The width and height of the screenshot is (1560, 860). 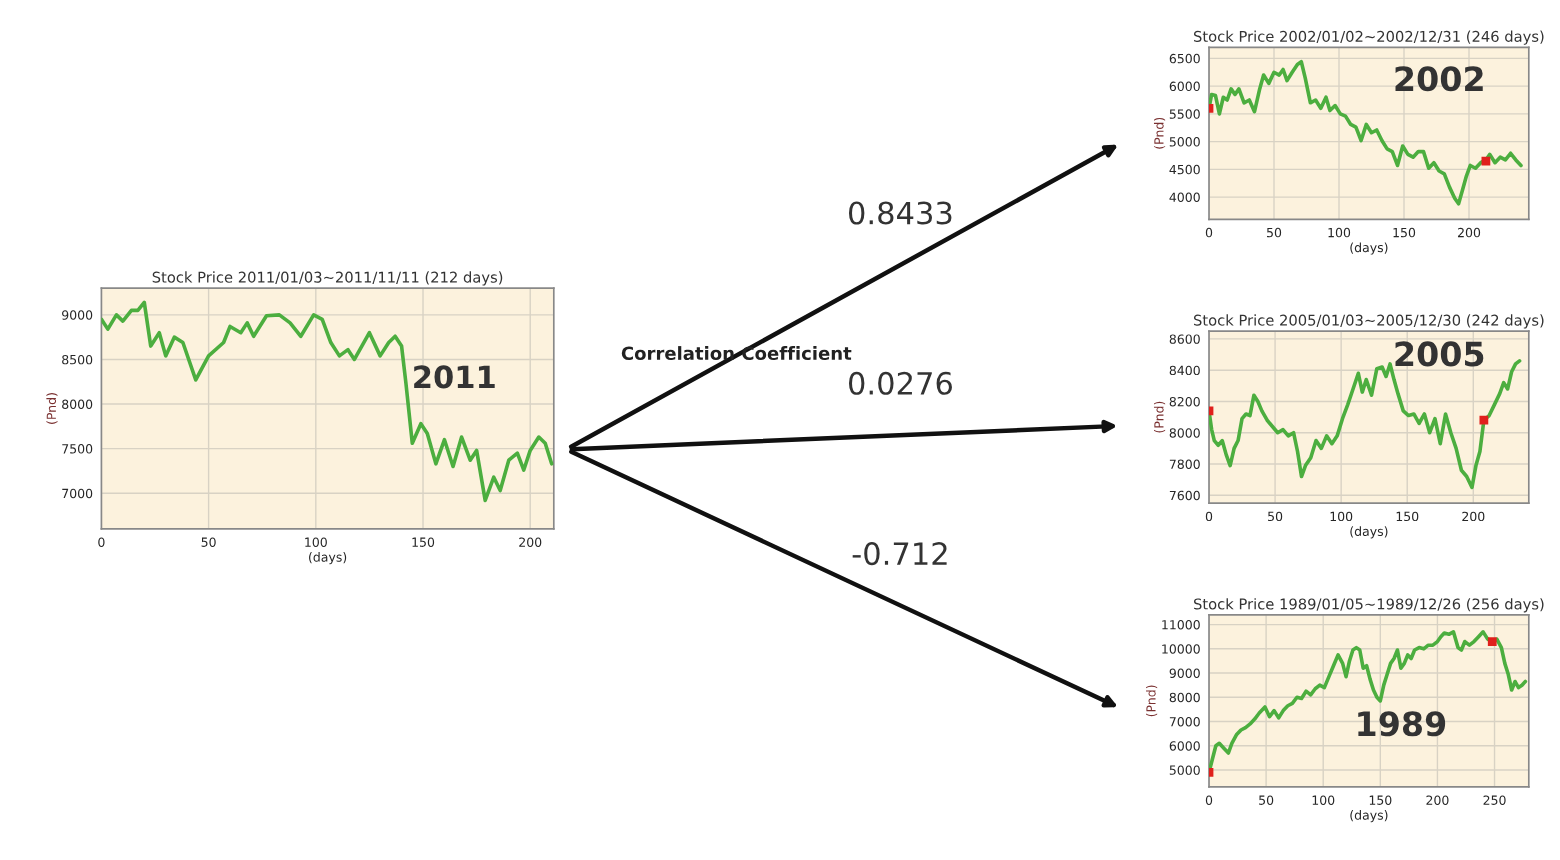 I want to click on annotation: 2011, so click(x=454, y=377).